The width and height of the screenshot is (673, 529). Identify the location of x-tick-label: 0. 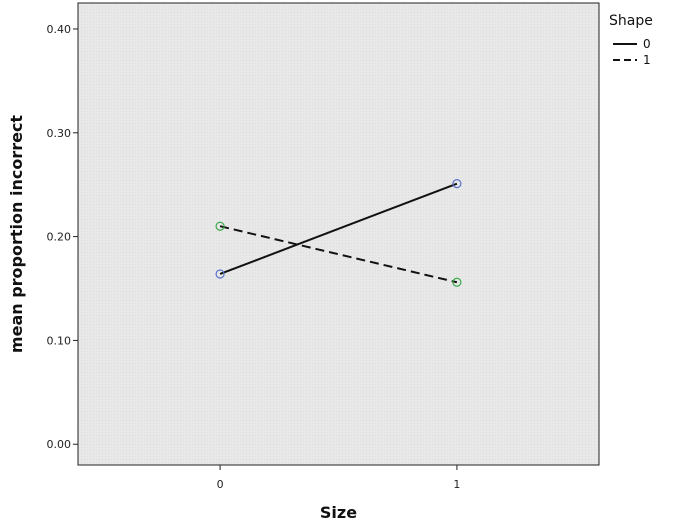
(220, 484).